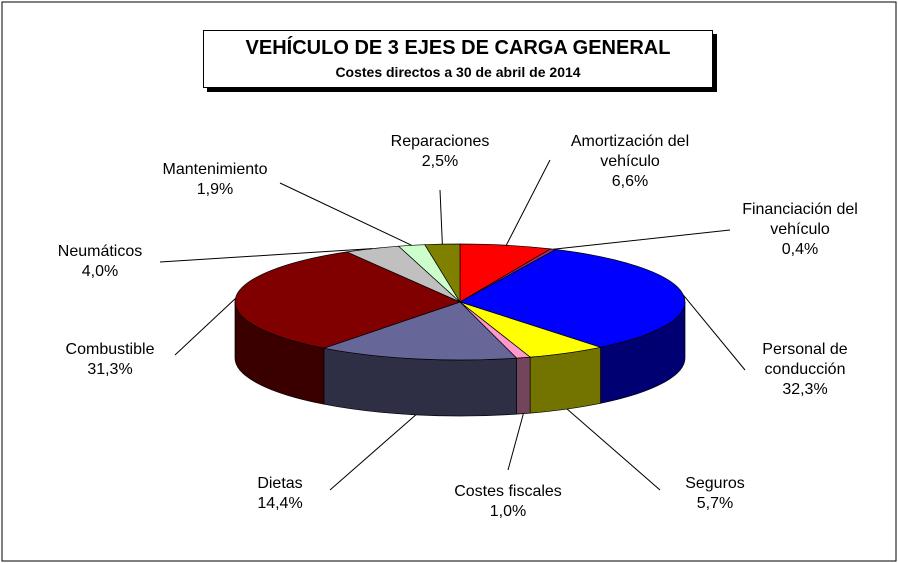 This screenshot has height=563, width=898. What do you see at coordinates (100, 251) in the screenshot?
I see `category-label: Neumáticos` at bounding box center [100, 251].